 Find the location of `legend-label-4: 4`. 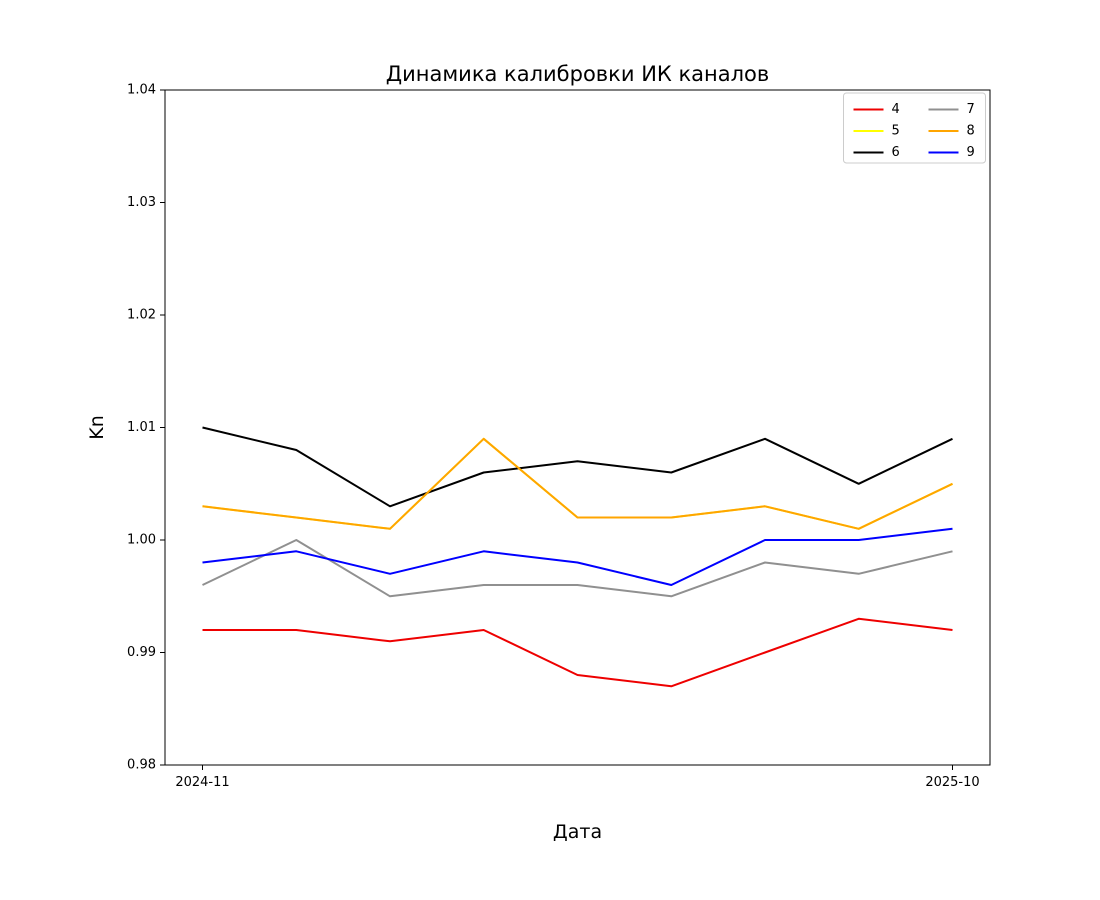

legend-label-4: 4 is located at coordinates (896, 109).